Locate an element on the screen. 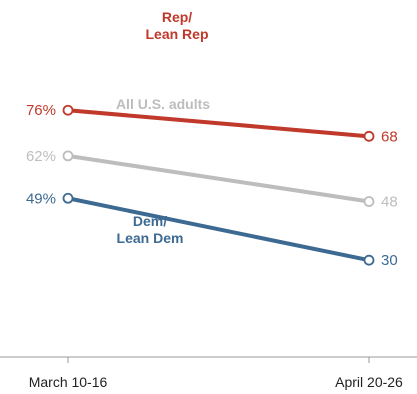 The width and height of the screenshot is (417, 394). data-label-dem-lean-dem-0: 49% is located at coordinates (41, 198).